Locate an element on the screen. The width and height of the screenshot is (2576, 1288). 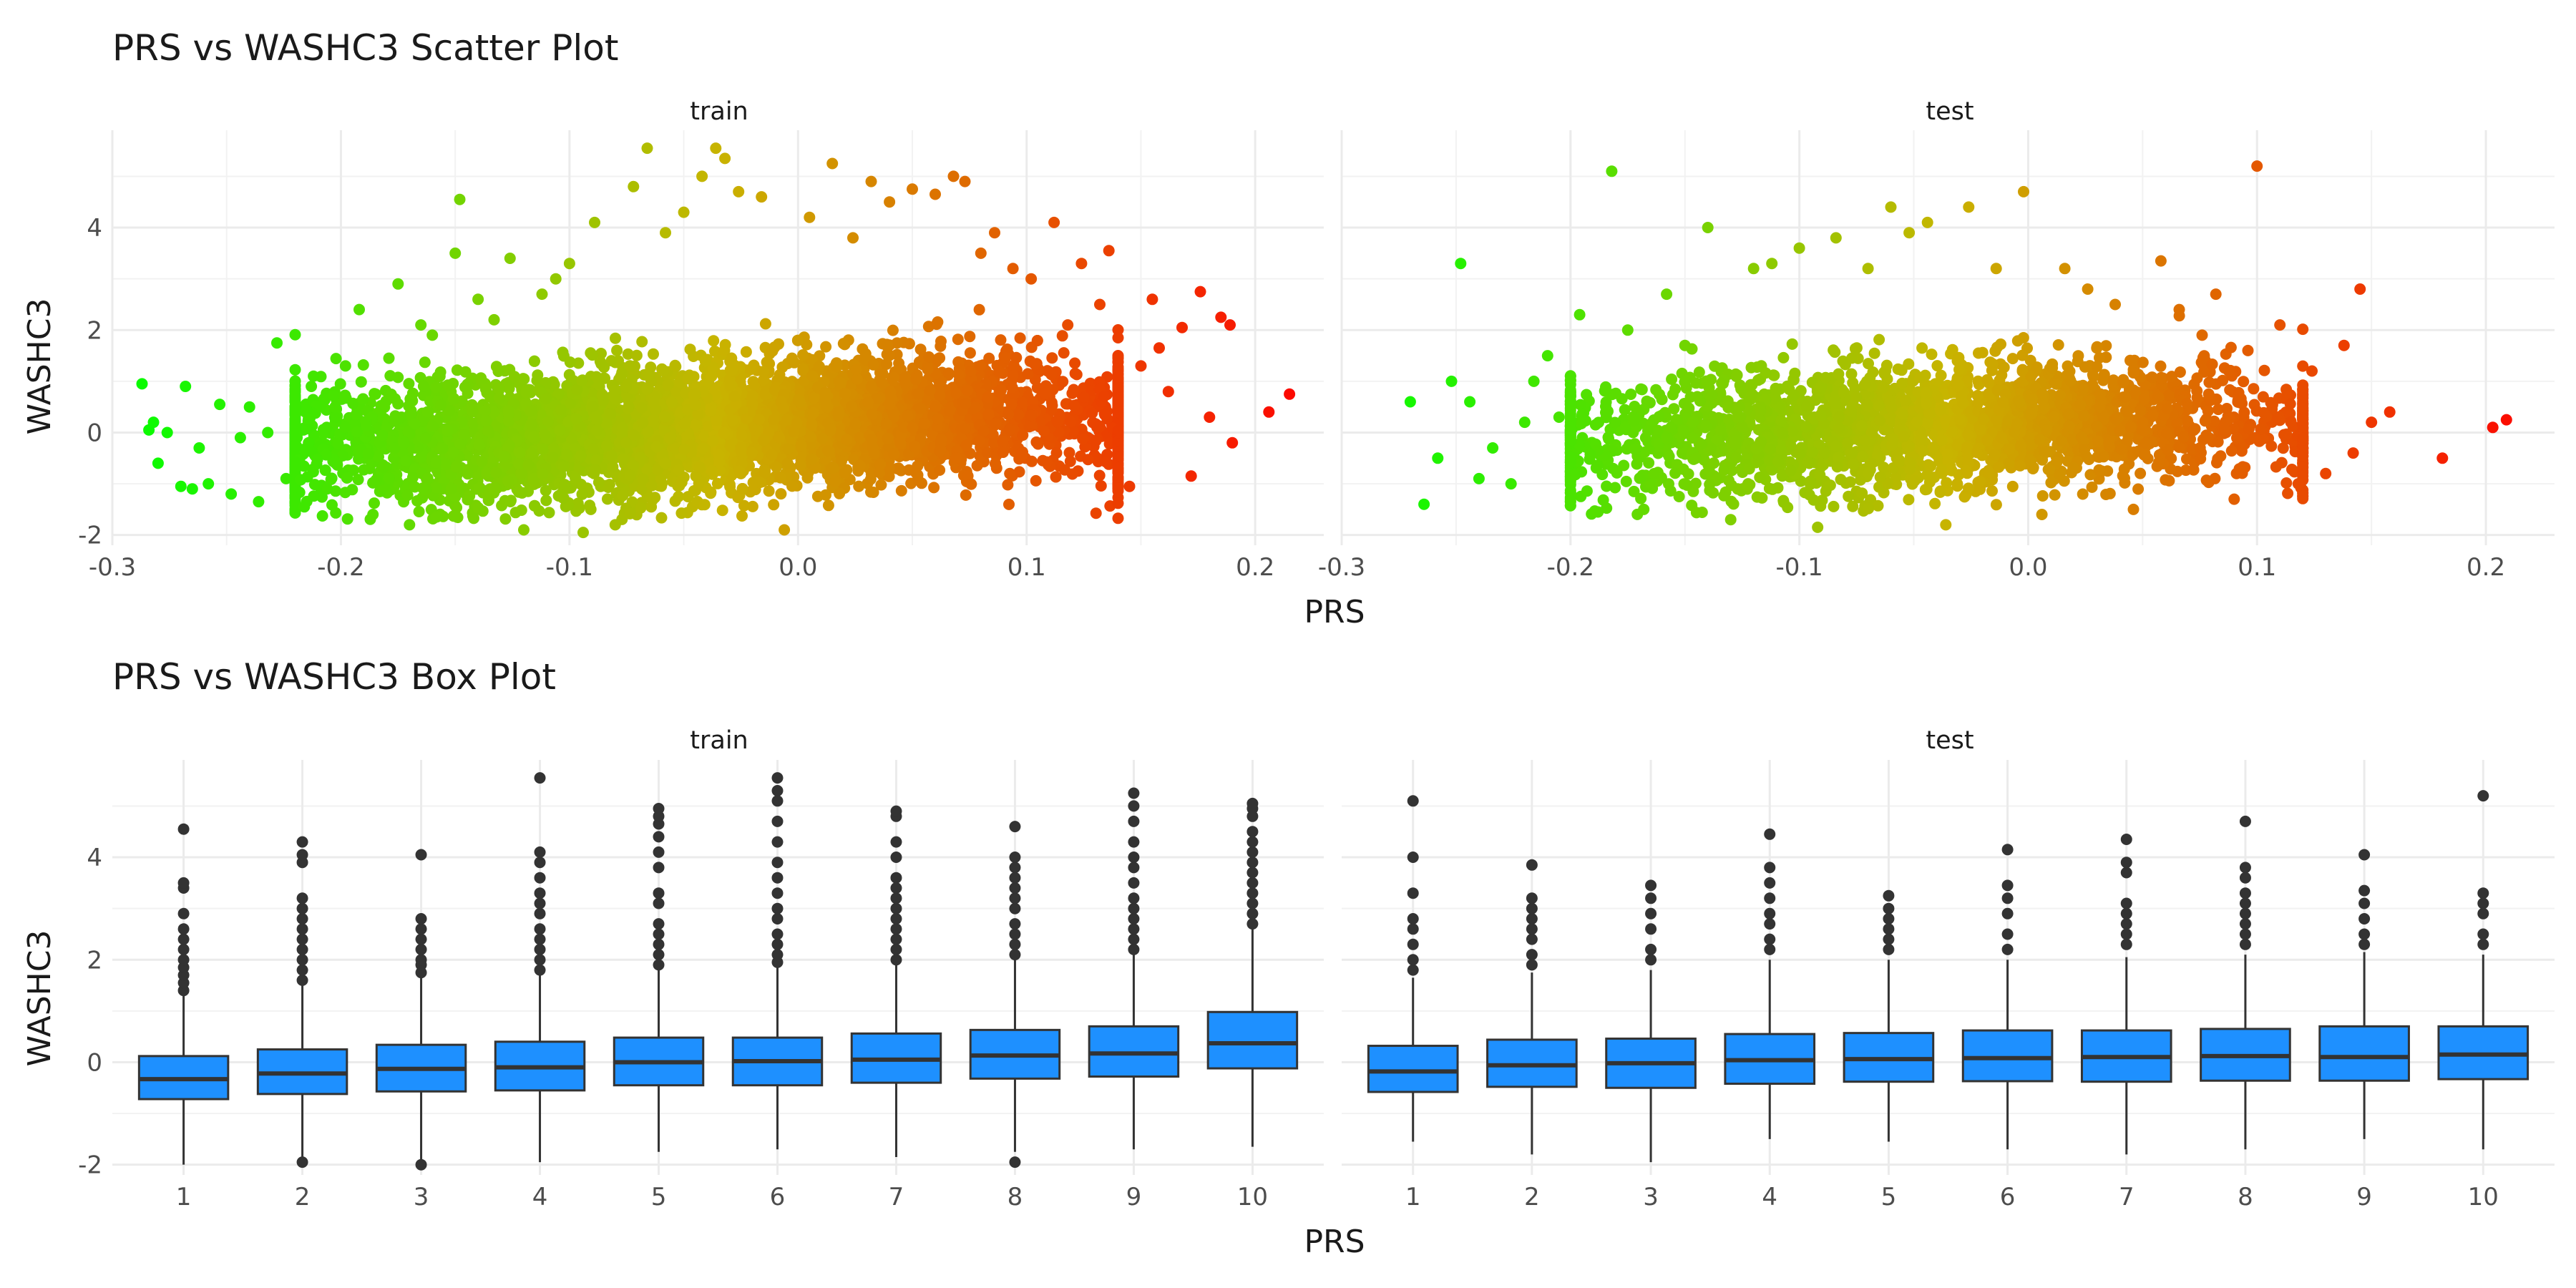
y-tick-label: 0 is located at coordinates (94, 433).